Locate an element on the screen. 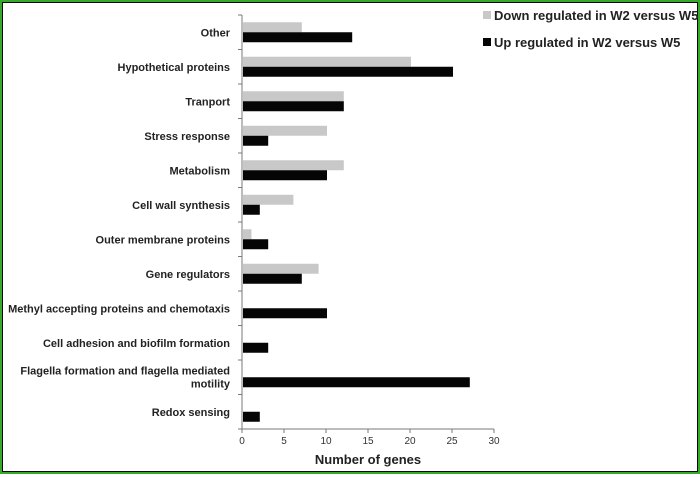  legend-label: Down regulated in W2 versus W5 is located at coordinates (596, 15).